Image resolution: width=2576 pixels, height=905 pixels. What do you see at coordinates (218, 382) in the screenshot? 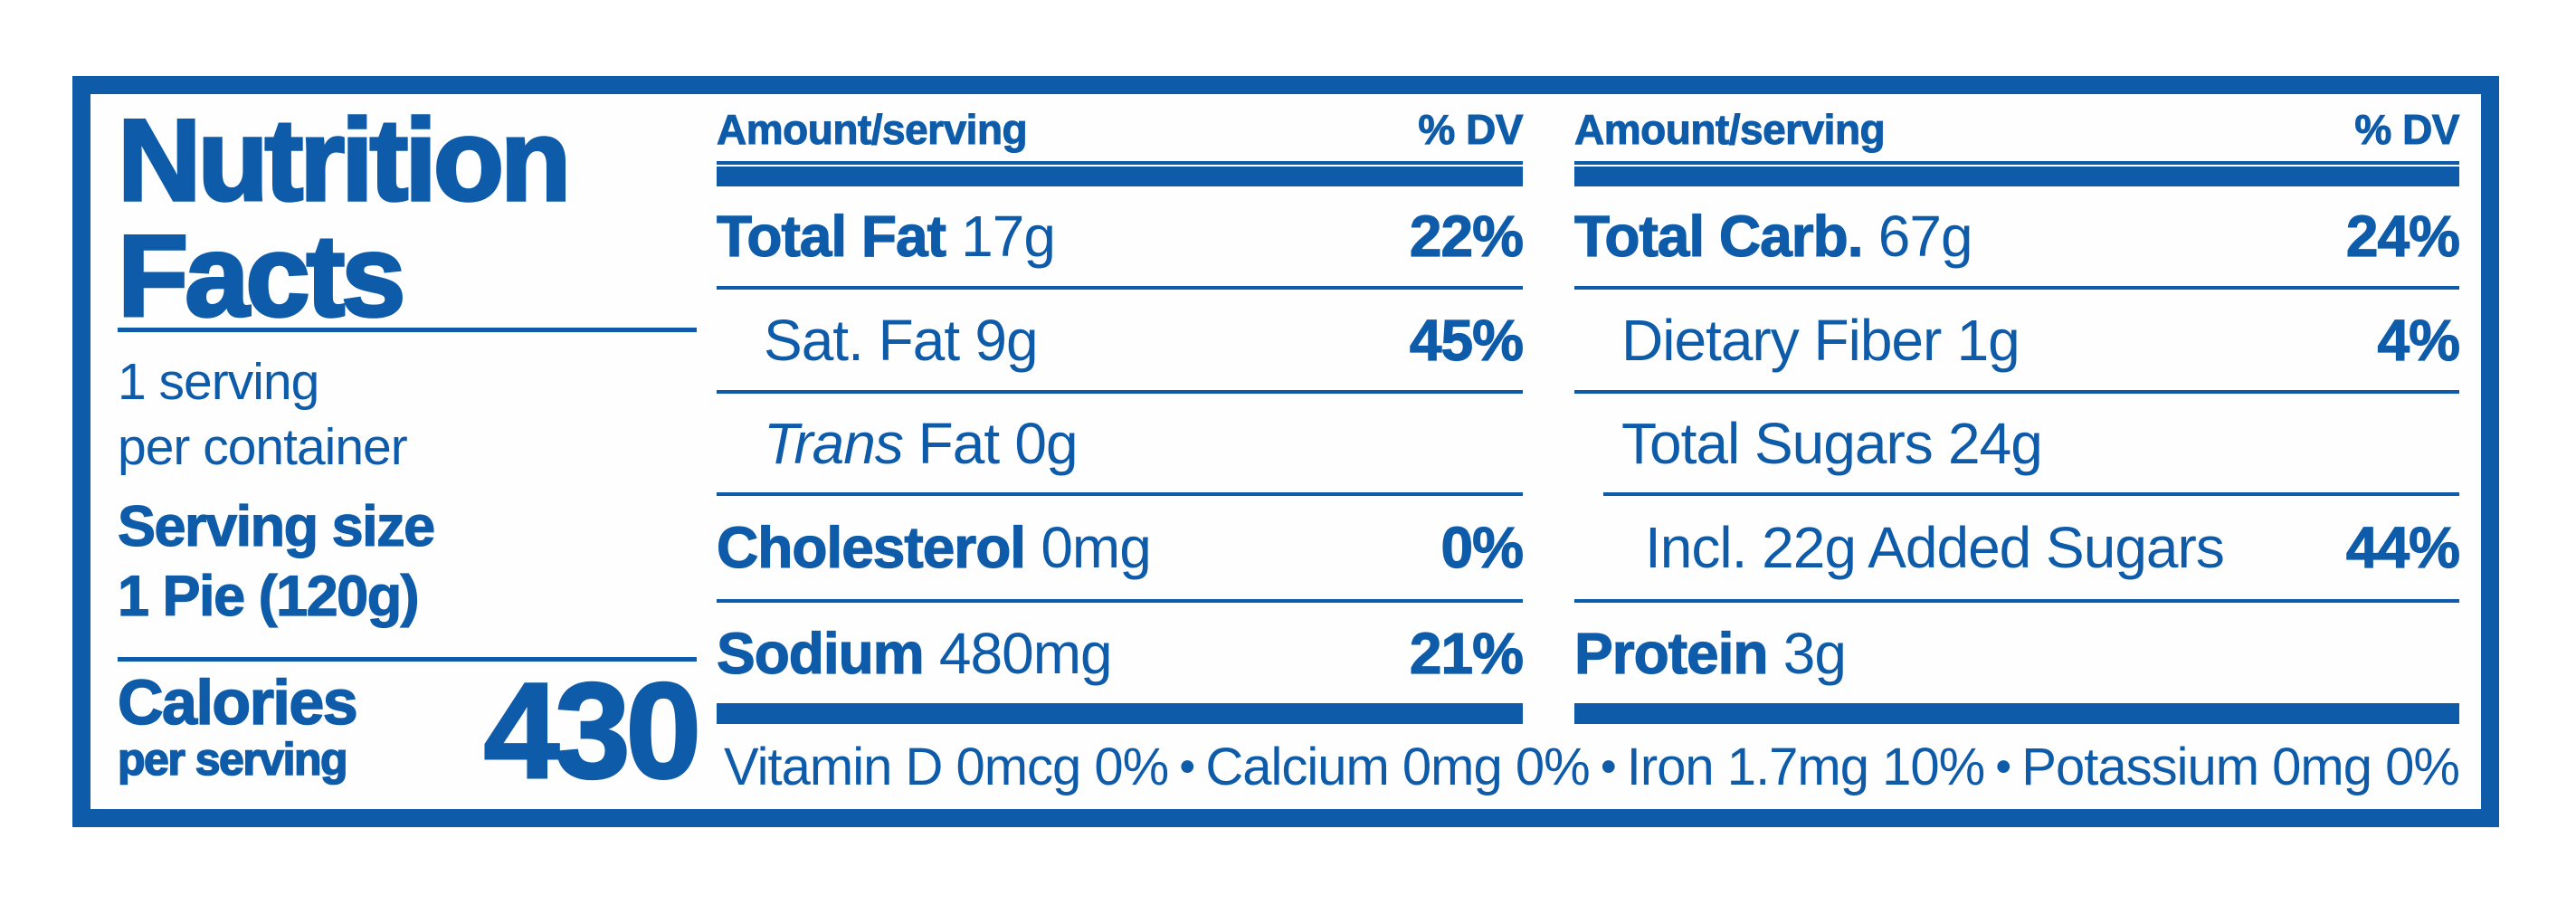
I see `servings-line-1: 1 serving` at bounding box center [218, 382].